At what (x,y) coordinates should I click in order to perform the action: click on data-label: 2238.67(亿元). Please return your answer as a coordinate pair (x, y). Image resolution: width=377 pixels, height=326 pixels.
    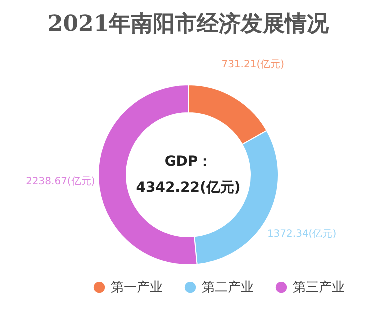
    Looking at the image, I should click on (61, 182).